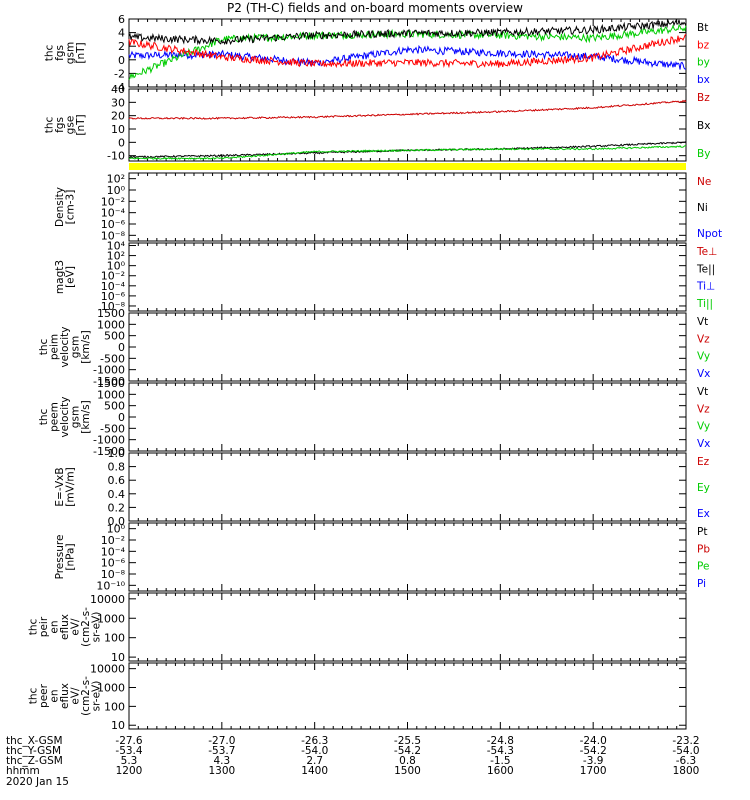 The height and width of the screenshot is (800, 750). What do you see at coordinates (116, 179) in the screenshot?
I see `y-tick-label: 10²` at bounding box center [116, 179].